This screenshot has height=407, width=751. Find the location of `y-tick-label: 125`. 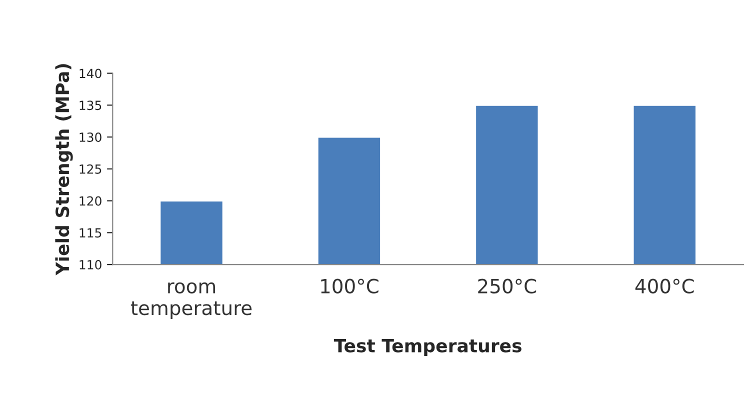

y-tick-label: 125 is located at coordinates (91, 169).